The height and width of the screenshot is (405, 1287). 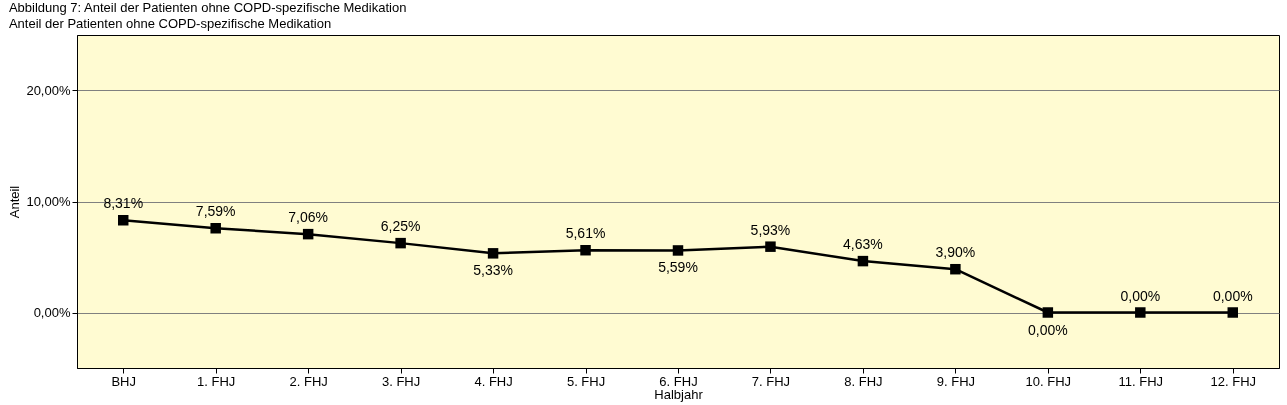 I want to click on data-label: 4,63%, so click(x=863, y=244).